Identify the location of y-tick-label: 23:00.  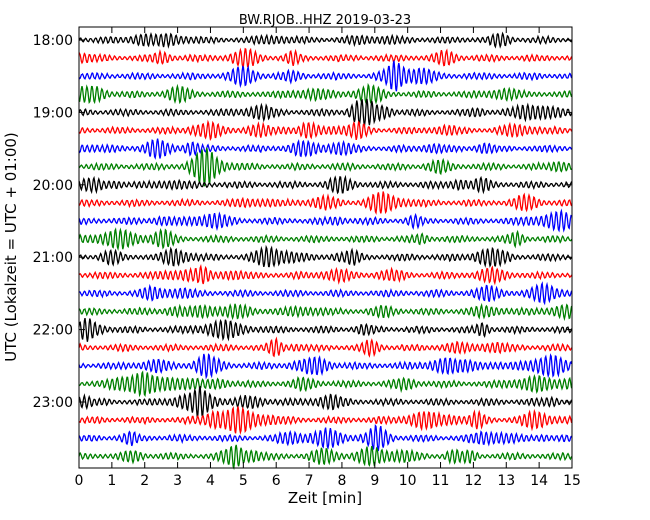
(53, 403).